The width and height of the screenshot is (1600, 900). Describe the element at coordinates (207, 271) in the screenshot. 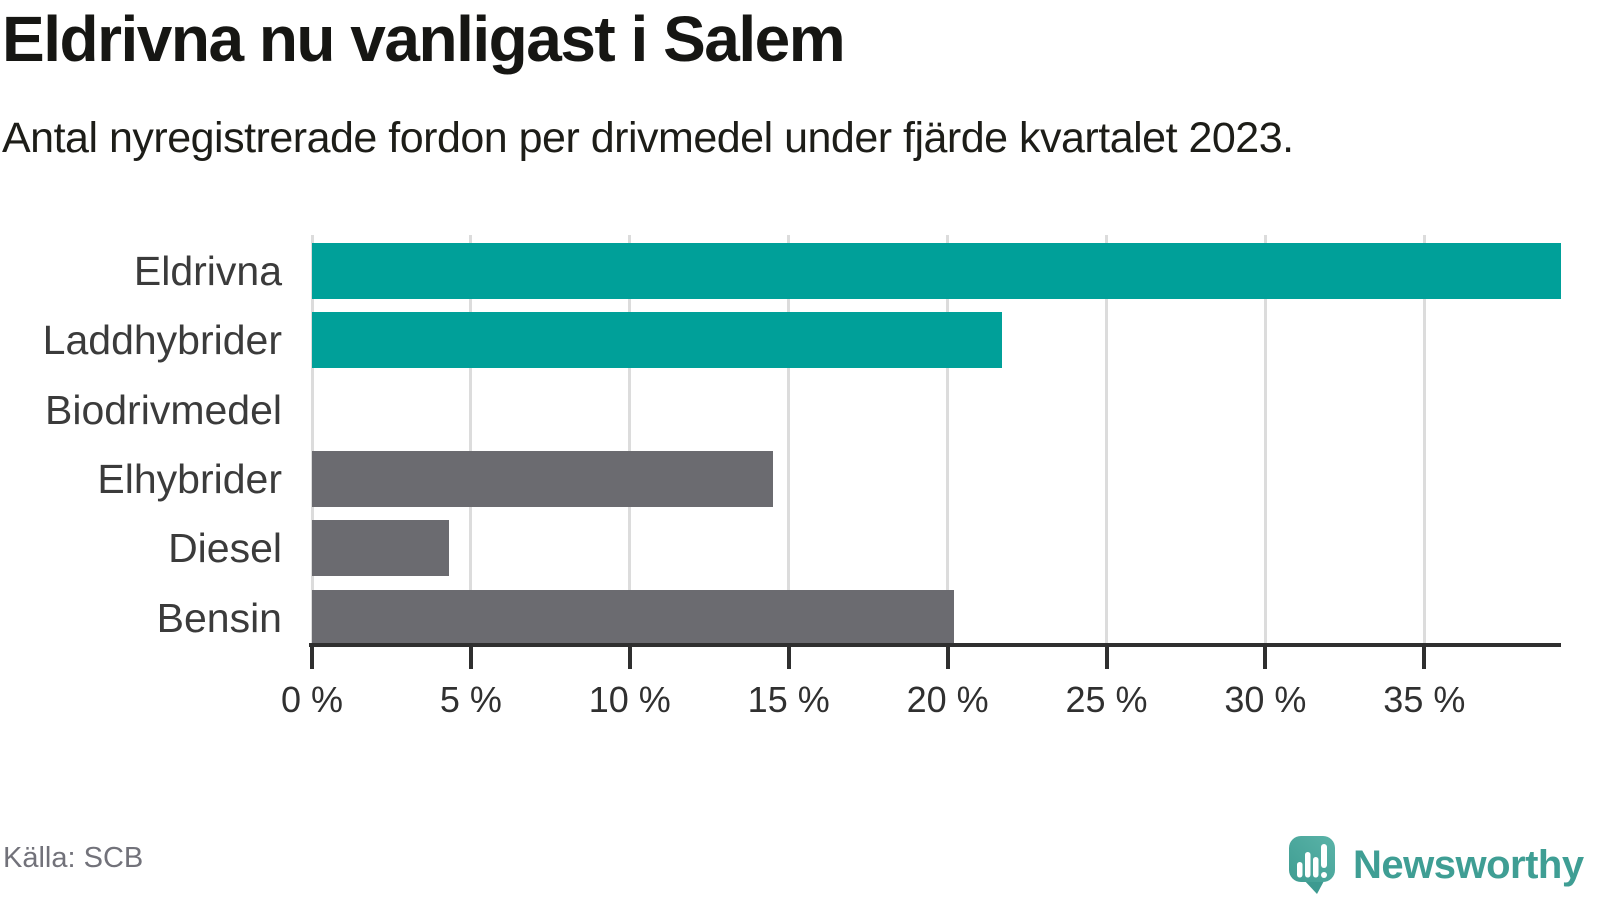

I see `category-label: Eldrivna` at that location.